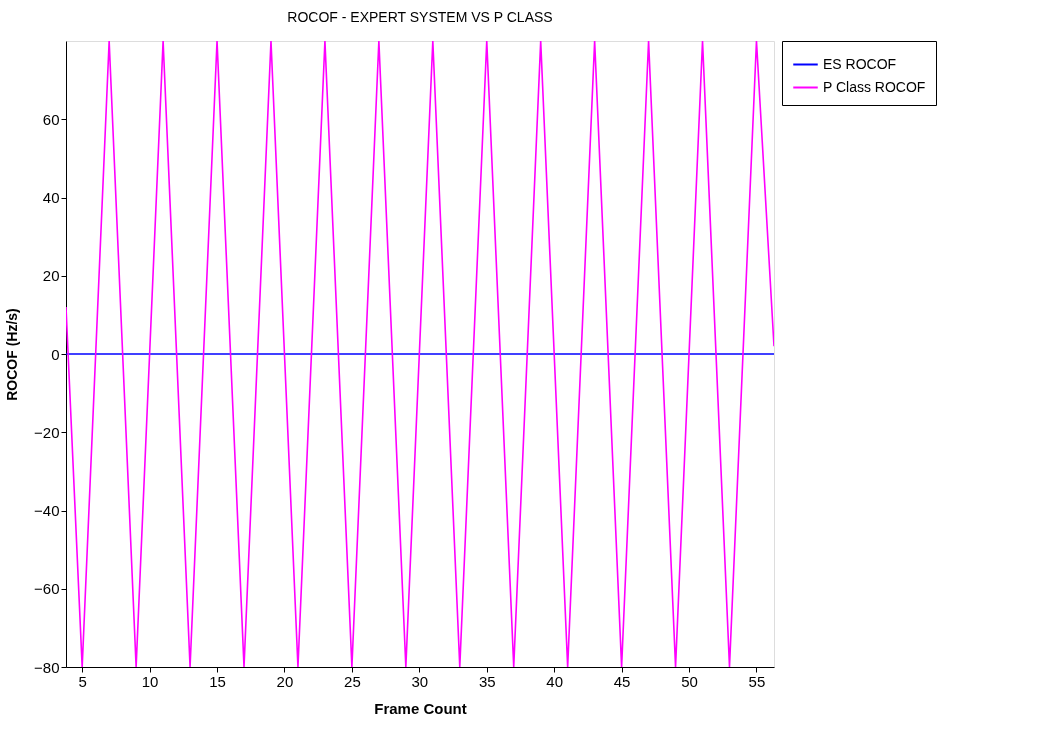  What do you see at coordinates (874, 86) in the screenshot?
I see `legend-label: P Class ROCOF` at bounding box center [874, 86].